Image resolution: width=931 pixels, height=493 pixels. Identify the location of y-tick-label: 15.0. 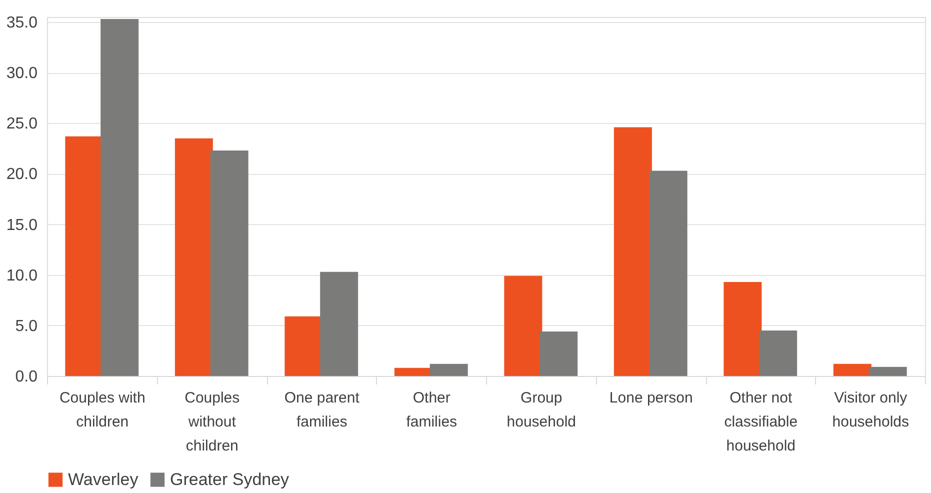
(22, 225).